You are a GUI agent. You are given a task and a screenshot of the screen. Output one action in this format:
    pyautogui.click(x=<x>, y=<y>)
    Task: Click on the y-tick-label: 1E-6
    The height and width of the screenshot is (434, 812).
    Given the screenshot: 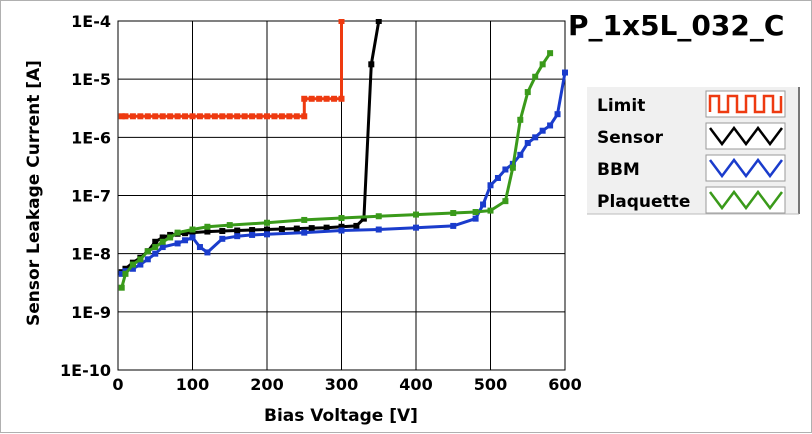 What is the action you would take?
    pyautogui.click(x=91, y=137)
    